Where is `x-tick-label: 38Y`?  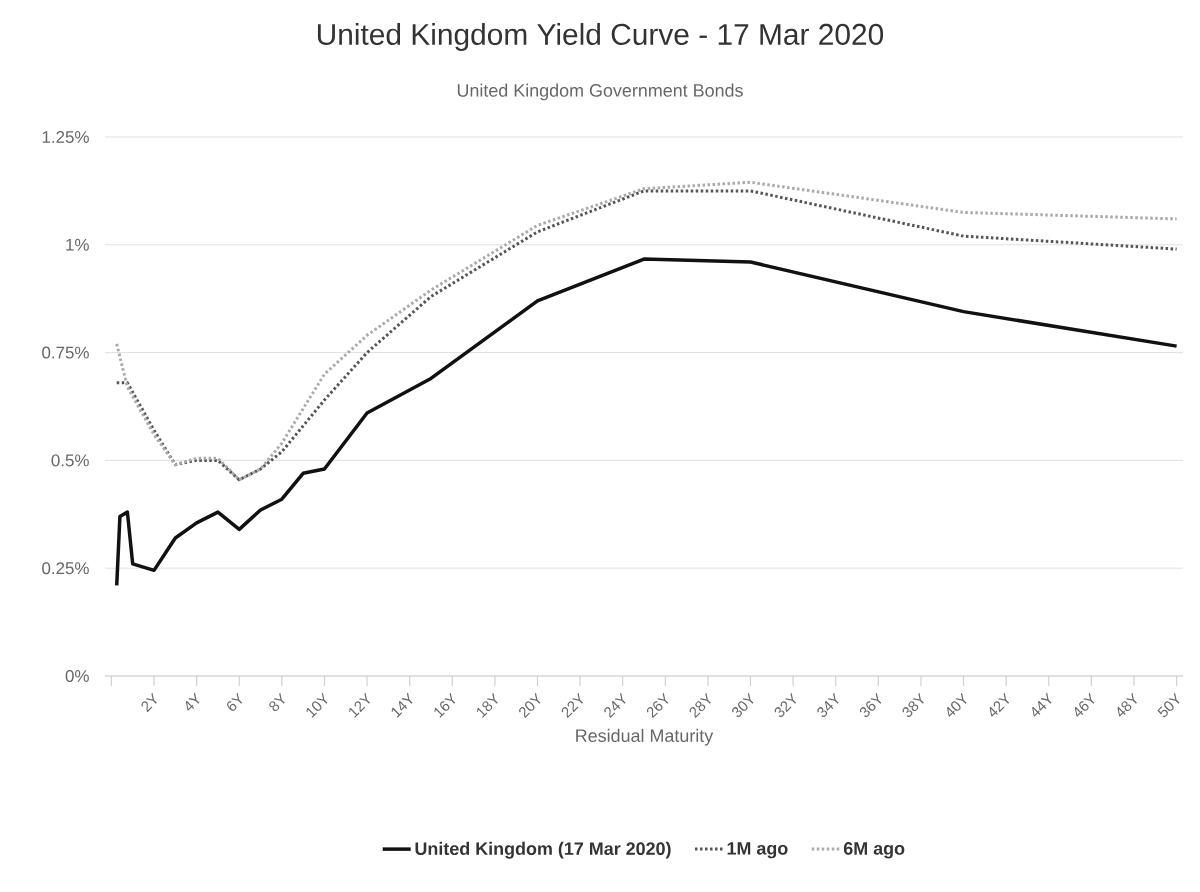
x-tick-label: 38Y is located at coordinates (913, 704).